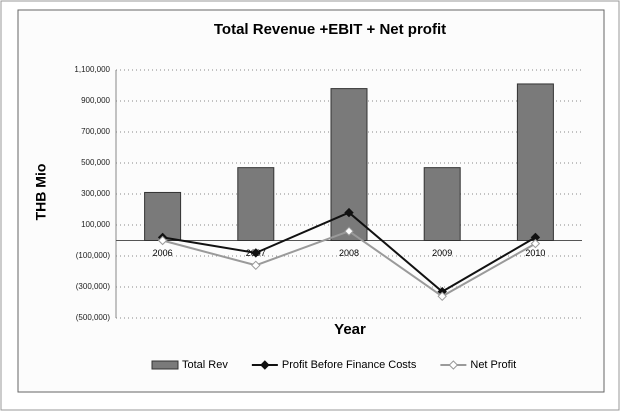 The width and height of the screenshot is (620, 416). What do you see at coordinates (442, 253) in the screenshot?
I see `x-tick-label: 2009` at bounding box center [442, 253].